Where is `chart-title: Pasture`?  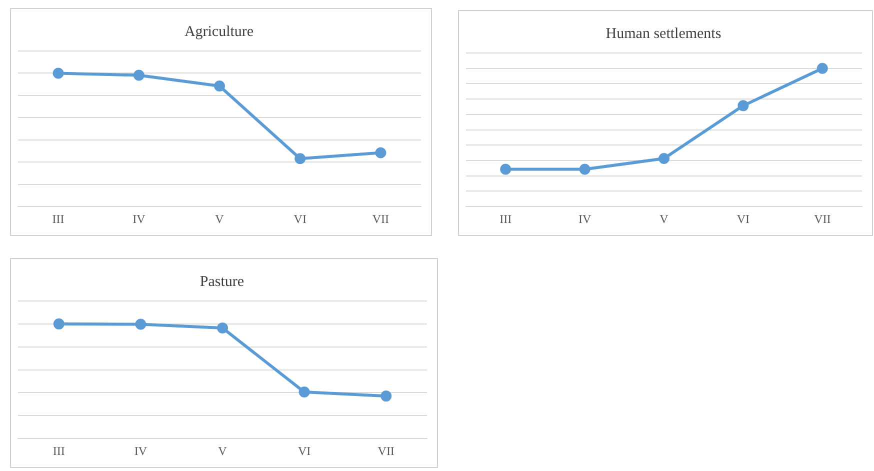
chart-title: Pasture is located at coordinates (222, 282).